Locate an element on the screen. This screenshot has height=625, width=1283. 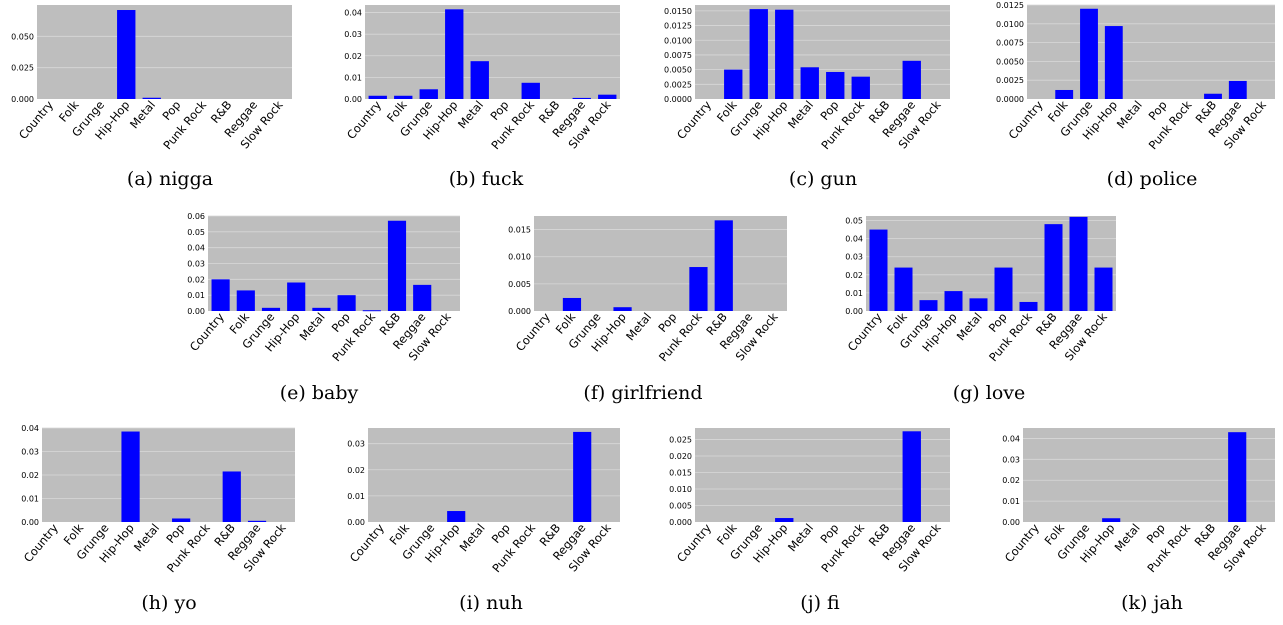
y-tick-label: 0.0025 is located at coordinates (678, 84).